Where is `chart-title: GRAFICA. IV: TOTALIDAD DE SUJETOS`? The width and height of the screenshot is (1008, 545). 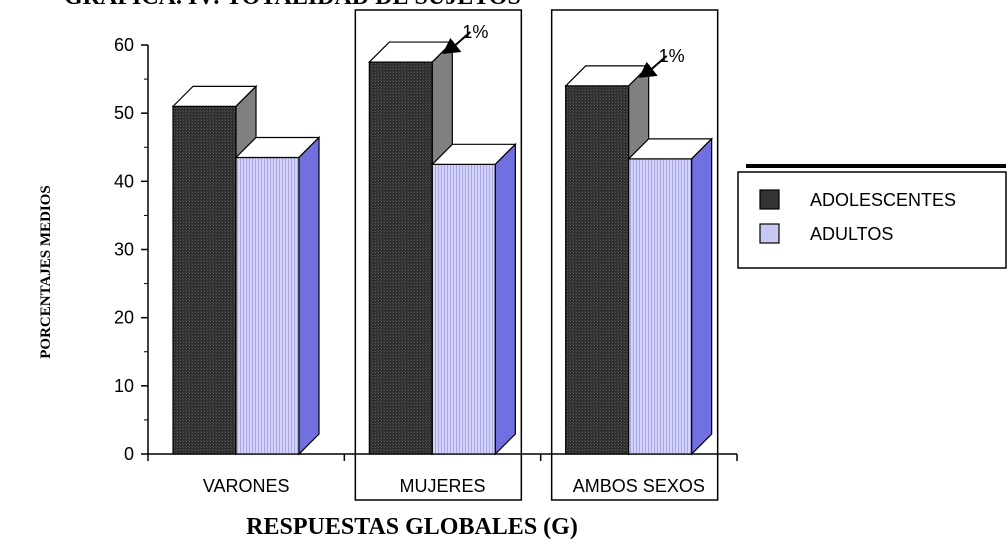
chart-title: GRAFICA. IV: TOTALIDAD DE SUJETOS is located at coordinates (292, 5).